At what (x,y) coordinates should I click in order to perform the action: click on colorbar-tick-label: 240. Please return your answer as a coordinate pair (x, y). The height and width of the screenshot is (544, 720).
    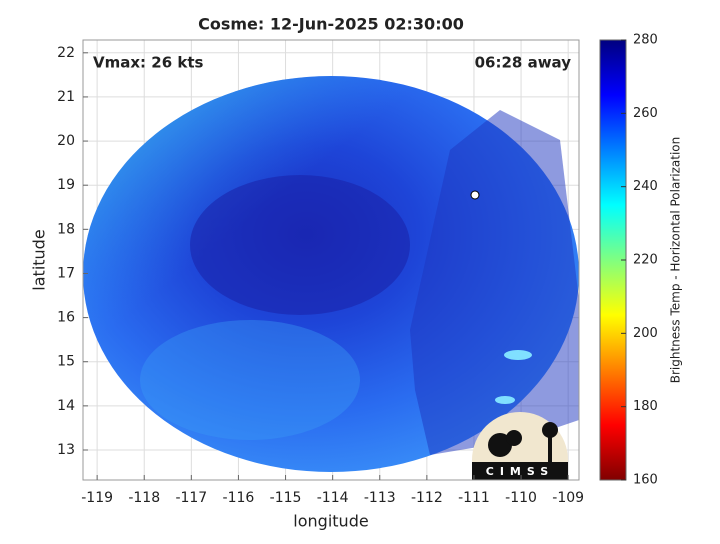
    Looking at the image, I should click on (645, 186).